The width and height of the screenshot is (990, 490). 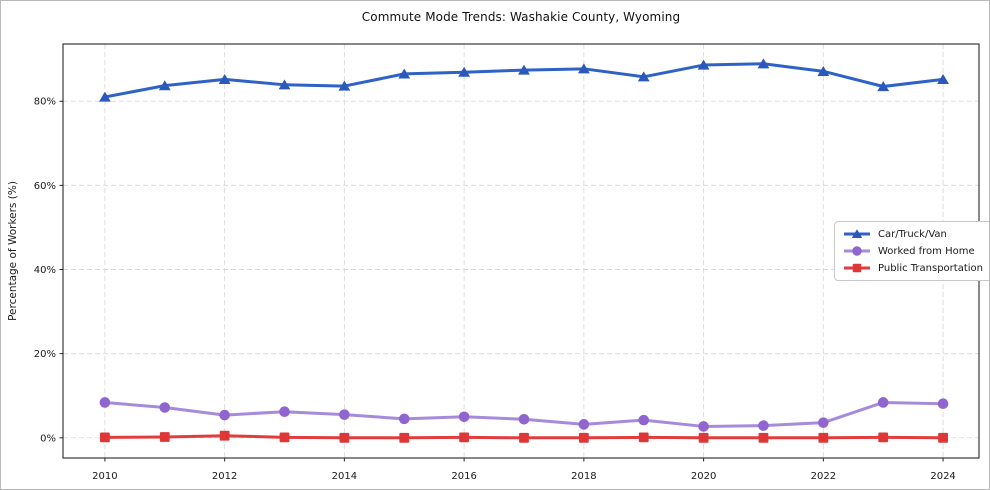 What do you see at coordinates (344, 476) in the screenshot?
I see `x-tick-label: 2014` at bounding box center [344, 476].